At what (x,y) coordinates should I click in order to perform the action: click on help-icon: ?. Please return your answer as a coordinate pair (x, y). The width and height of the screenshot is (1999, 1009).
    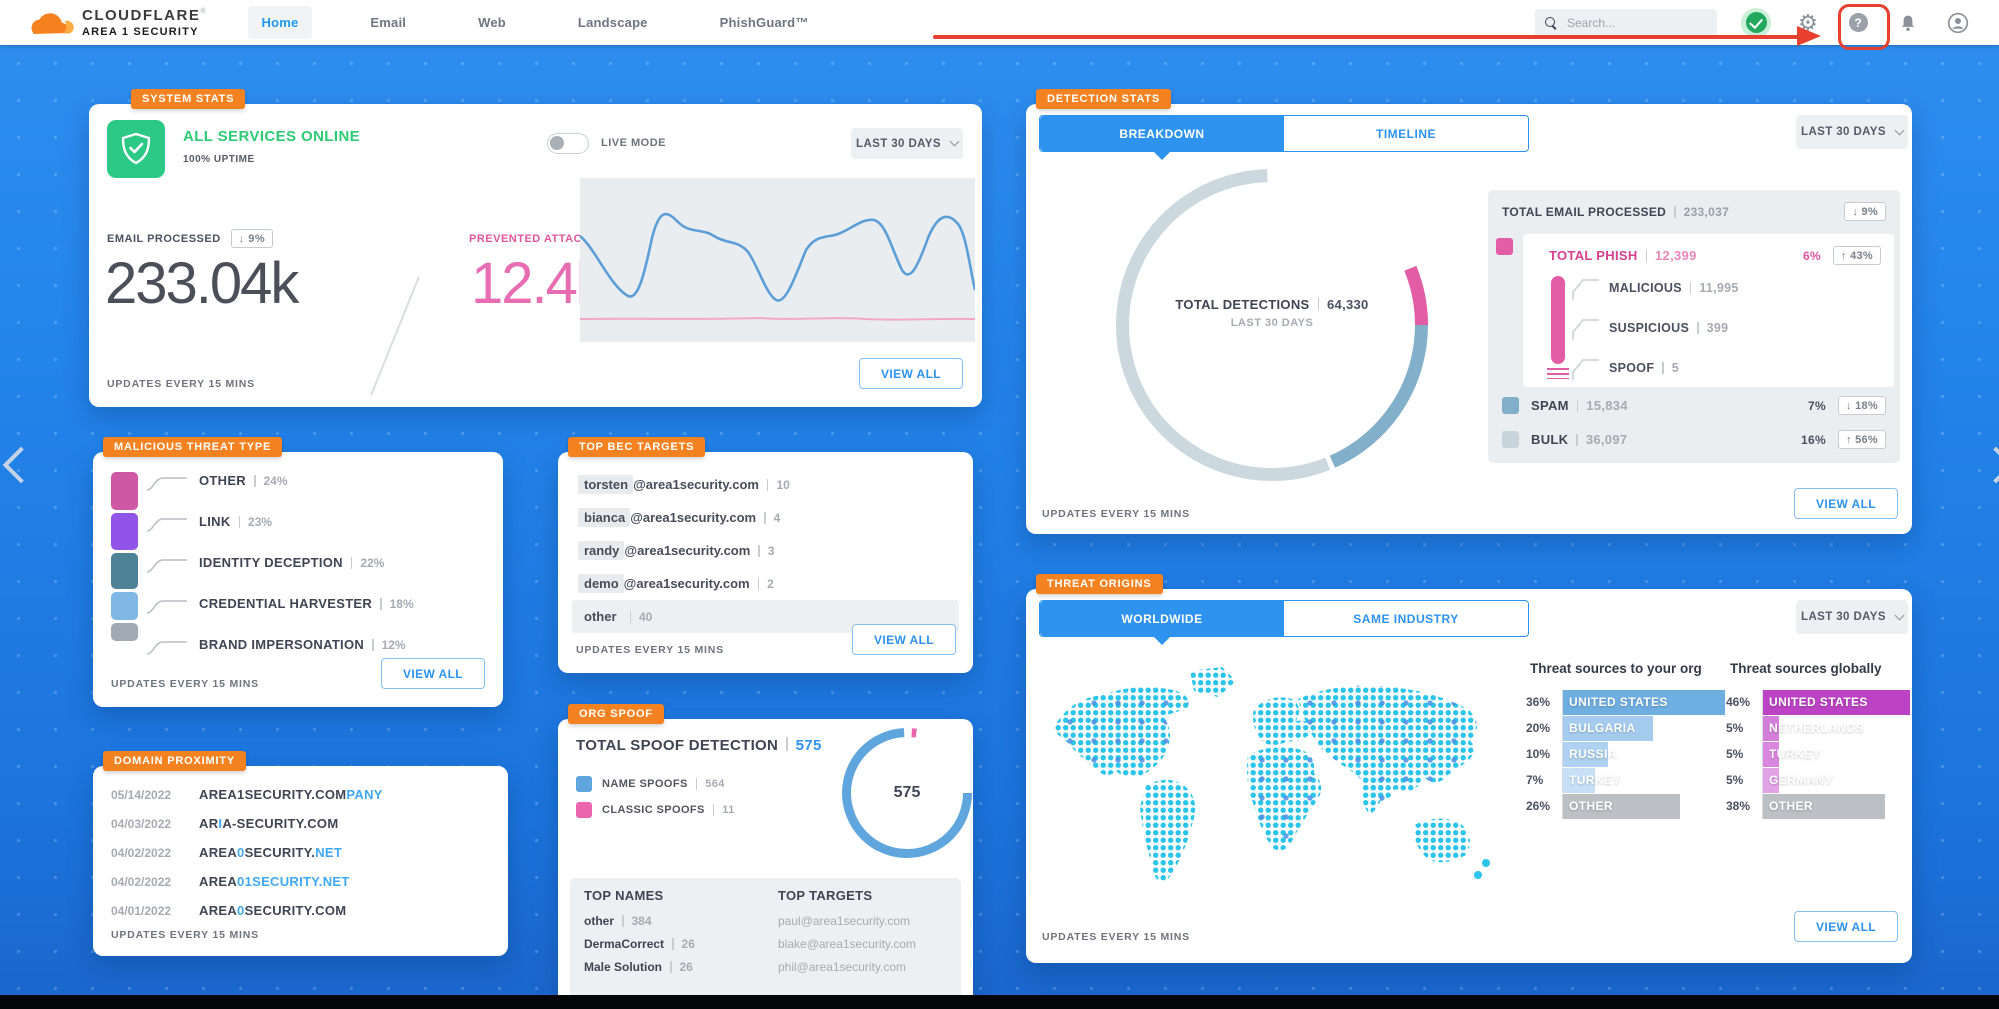
    Looking at the image, I should click on (1858, 23).